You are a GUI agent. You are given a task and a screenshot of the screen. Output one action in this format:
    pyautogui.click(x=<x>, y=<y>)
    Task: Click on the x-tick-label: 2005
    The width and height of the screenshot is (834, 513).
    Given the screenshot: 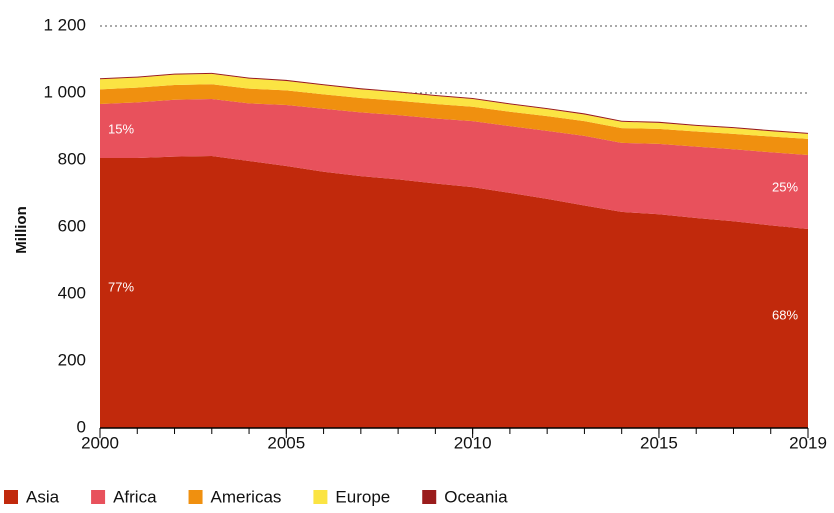 What is the action you would take?
    pyautogui.click(x=286, y=442)
    